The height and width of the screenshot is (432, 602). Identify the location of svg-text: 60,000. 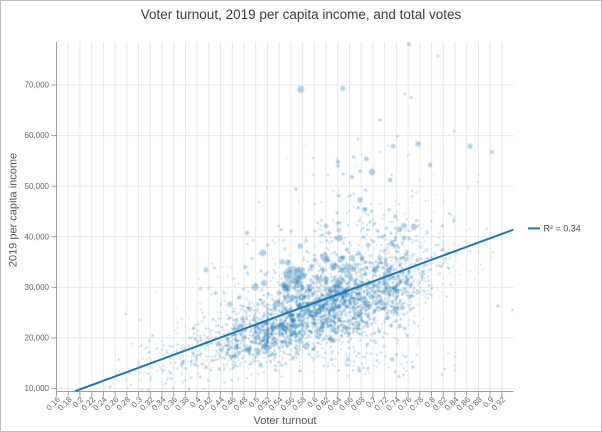
(37, 135).